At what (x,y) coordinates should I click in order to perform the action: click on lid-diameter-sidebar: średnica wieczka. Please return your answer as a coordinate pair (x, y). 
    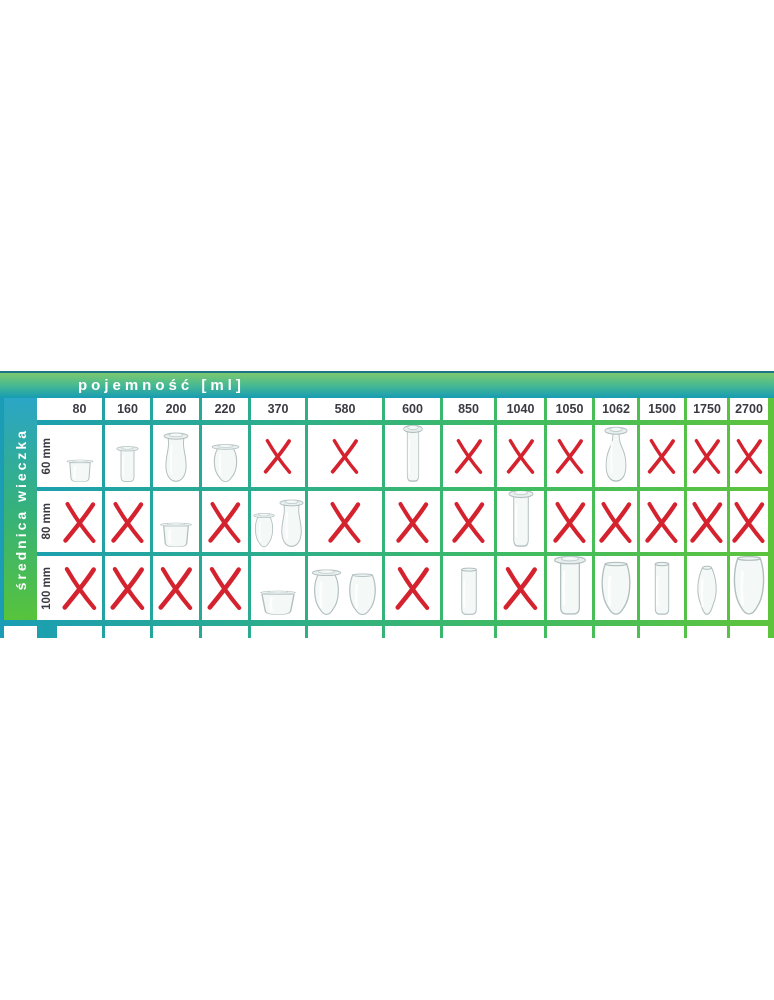
    Looking at the image, I should click on (20, 518).